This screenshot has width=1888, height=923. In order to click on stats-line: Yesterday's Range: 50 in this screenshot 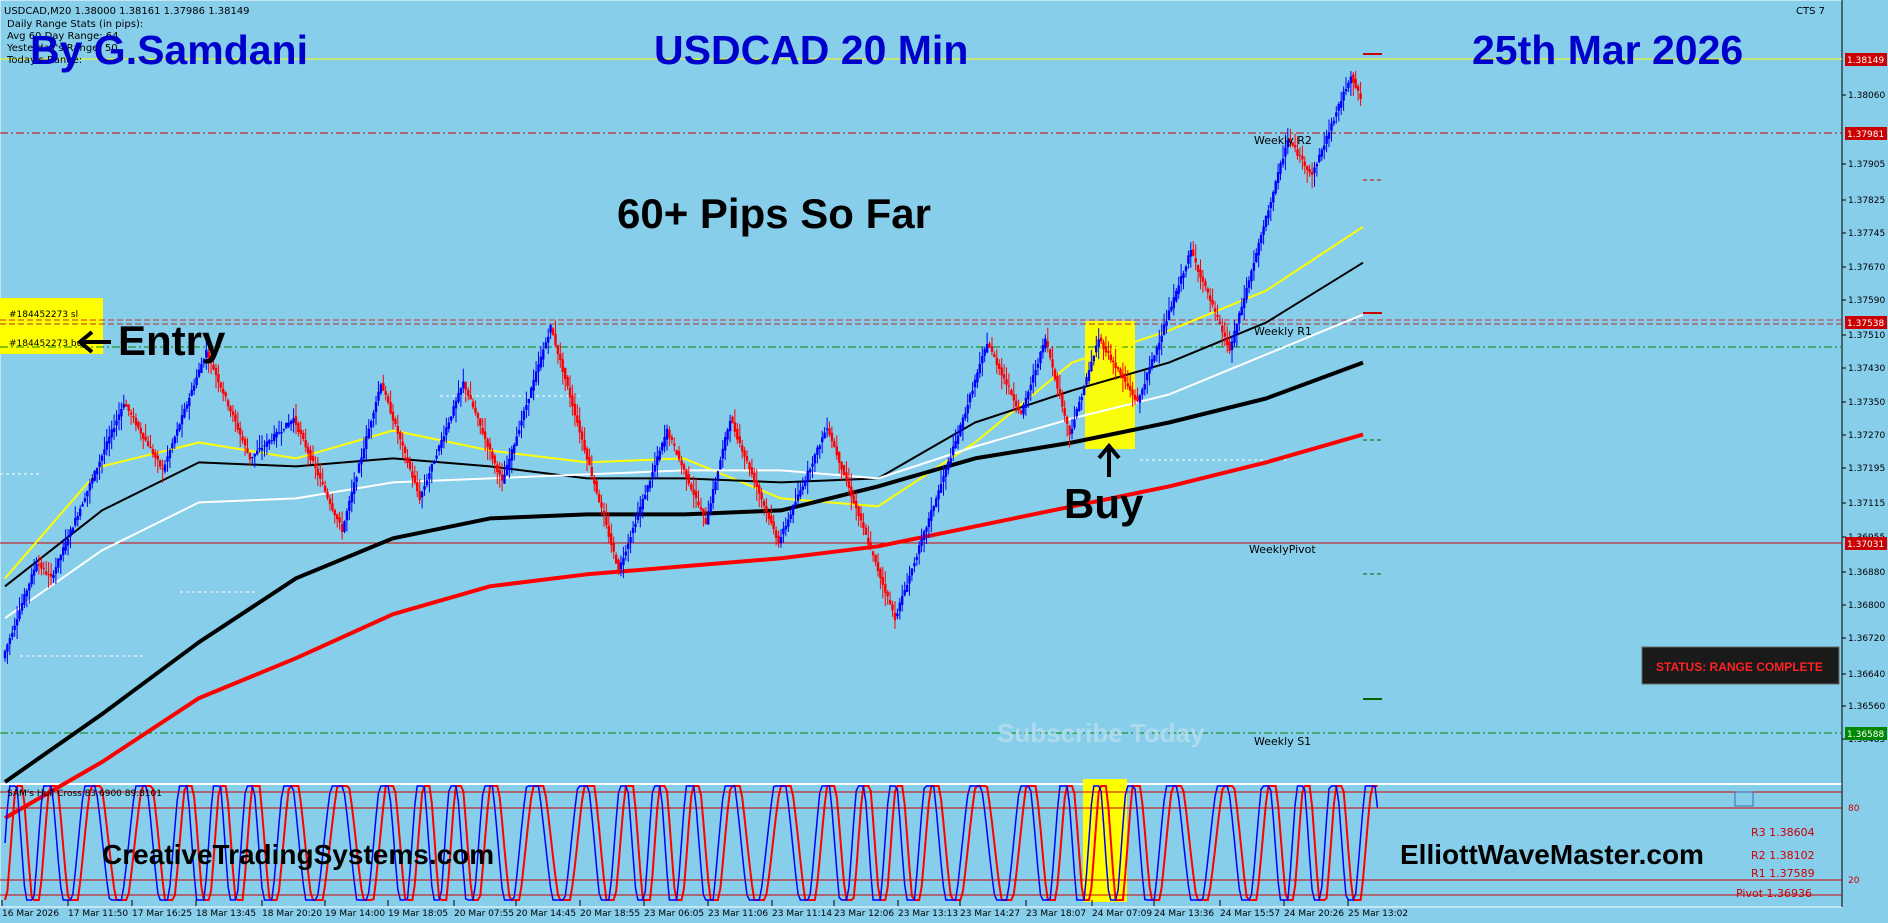, I will do `click(62, 48)`.